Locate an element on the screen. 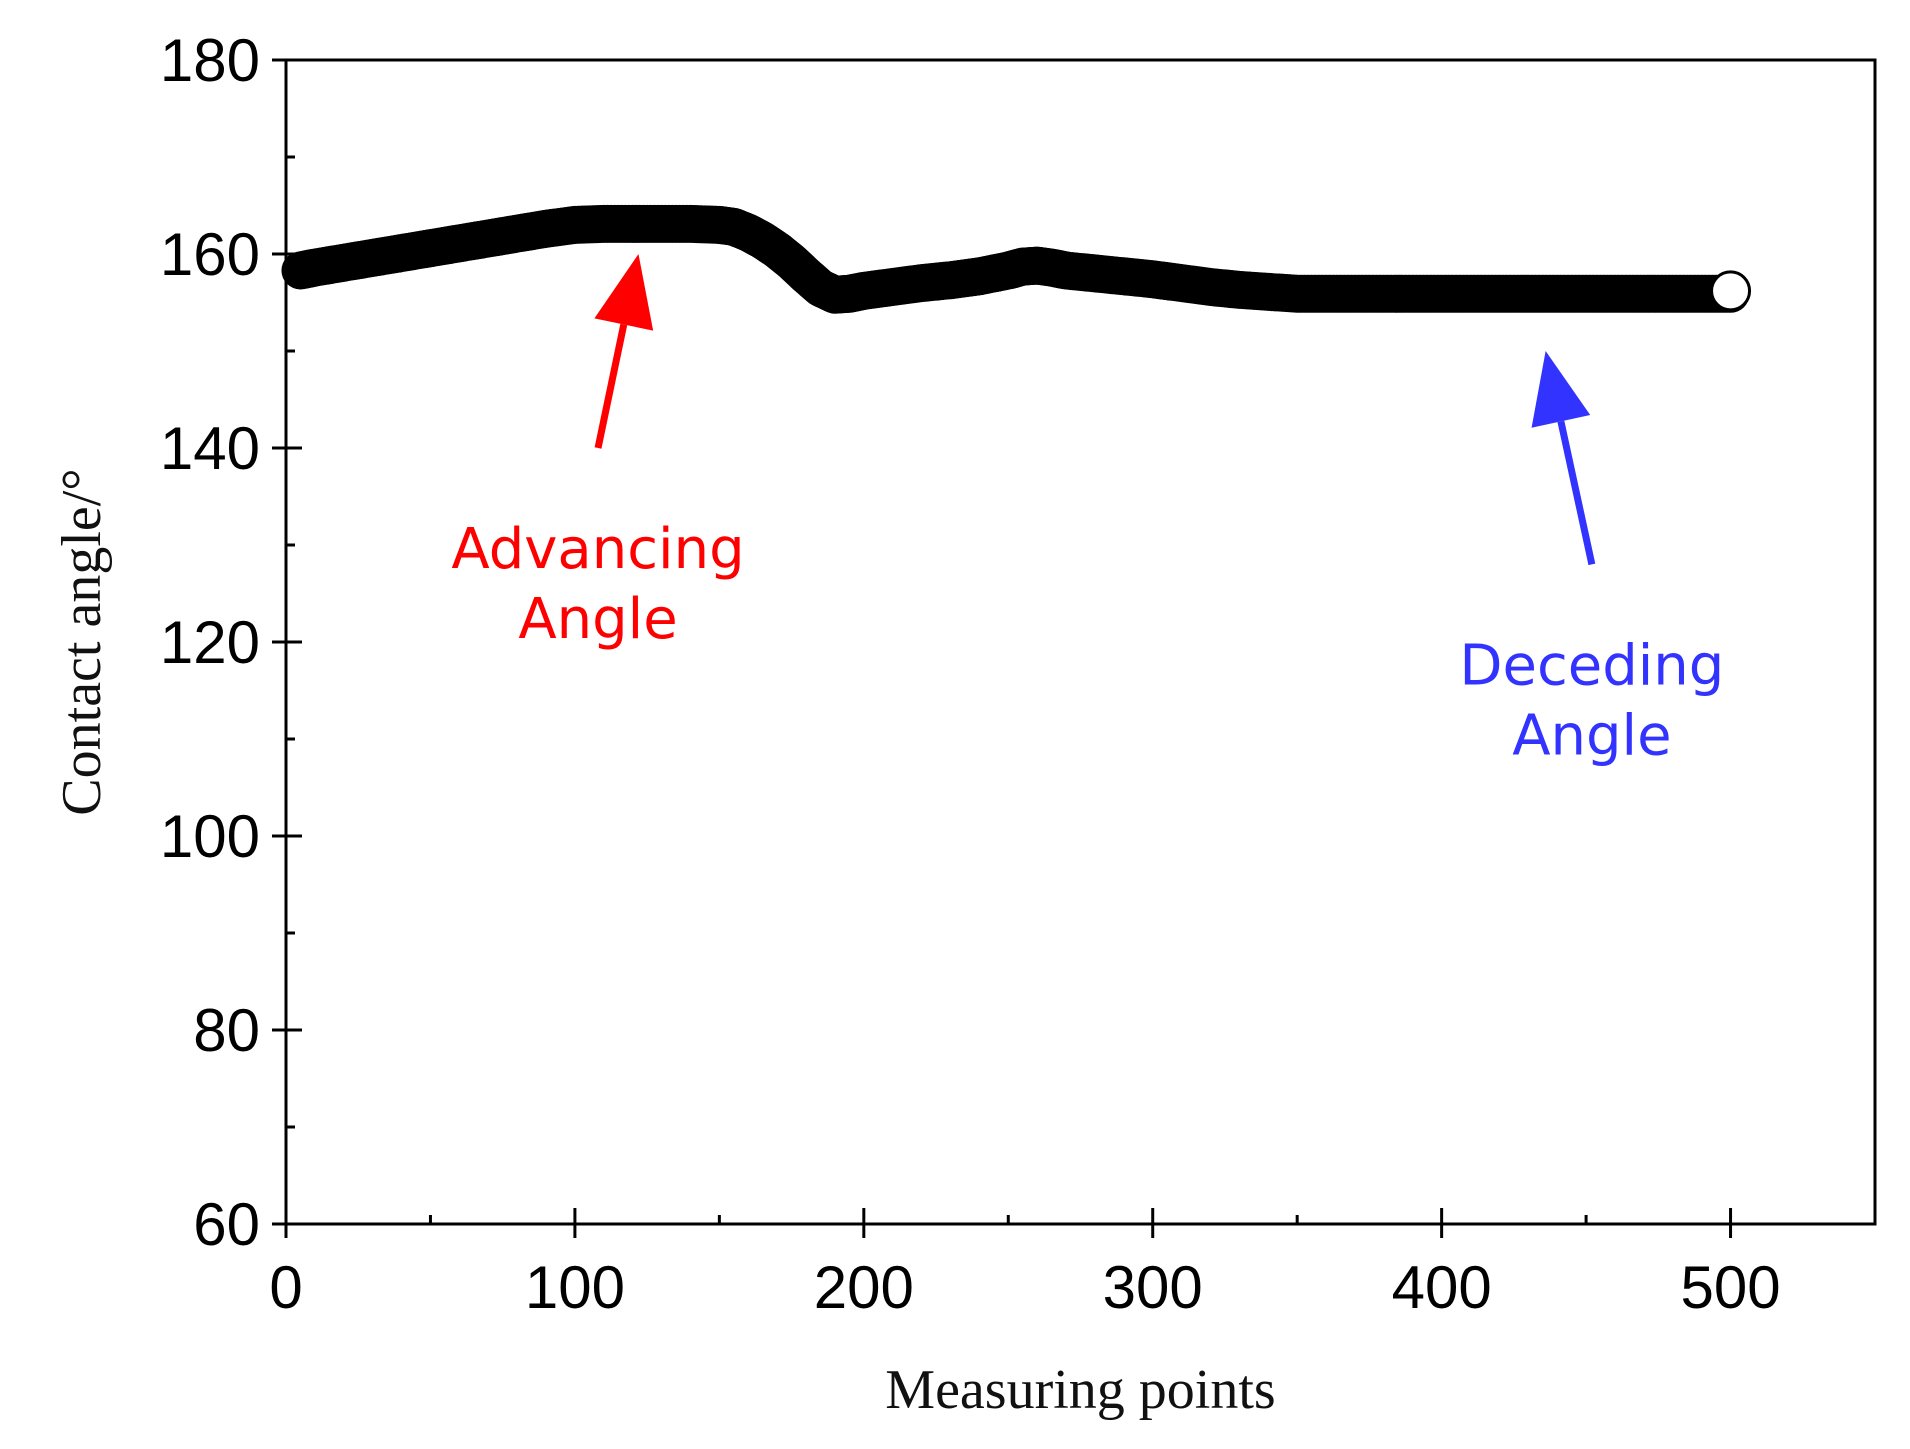  x-tick-label: 0 is located at coordinates (285, 1287).